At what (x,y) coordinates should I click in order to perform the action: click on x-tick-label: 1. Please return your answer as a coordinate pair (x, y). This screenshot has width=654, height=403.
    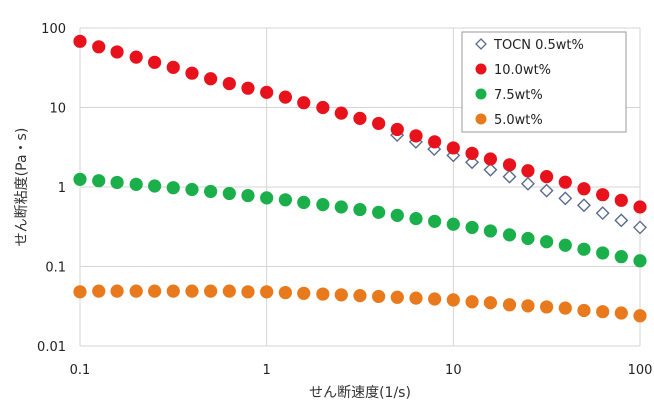
    Looking at the image, I should click on (267, 370).